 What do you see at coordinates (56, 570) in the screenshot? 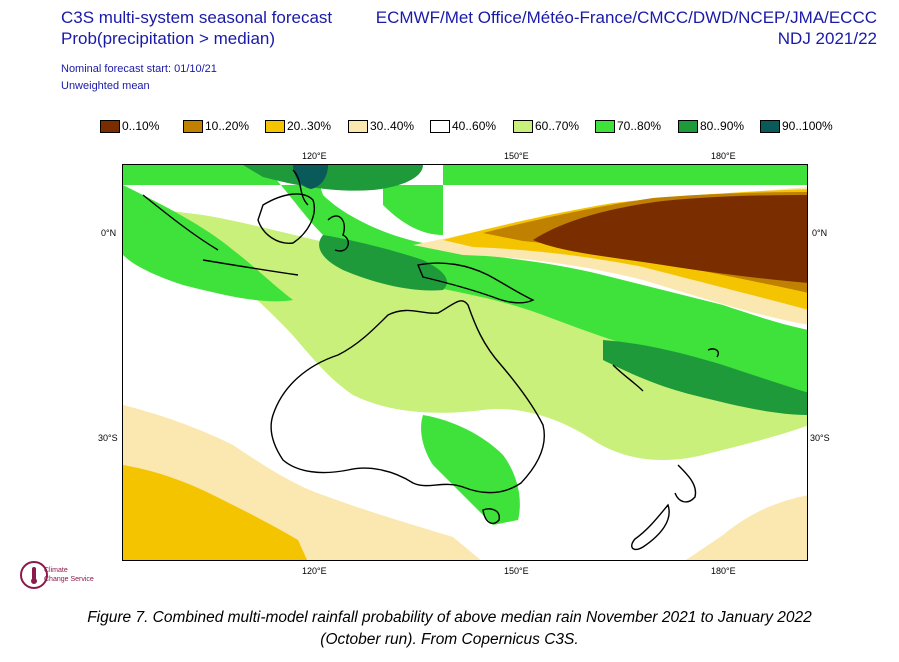
I see `logo-text: Climate` at bounding box center [56, 570].